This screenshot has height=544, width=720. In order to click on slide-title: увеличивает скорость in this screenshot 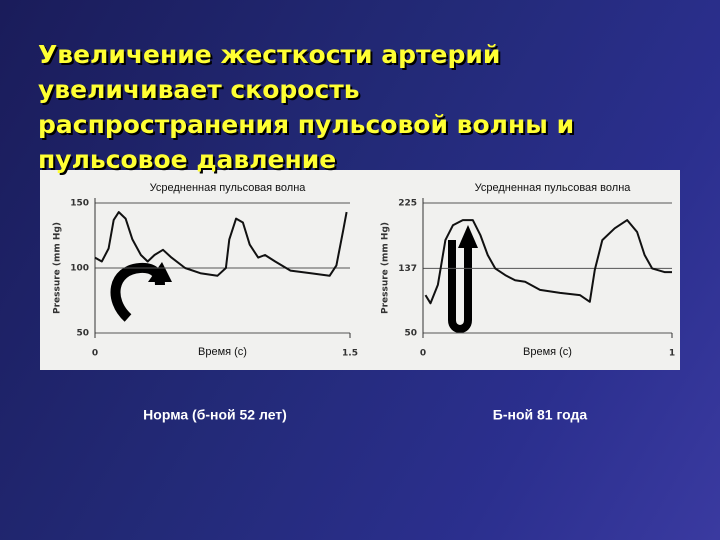, I will do `click(199, 89)`.